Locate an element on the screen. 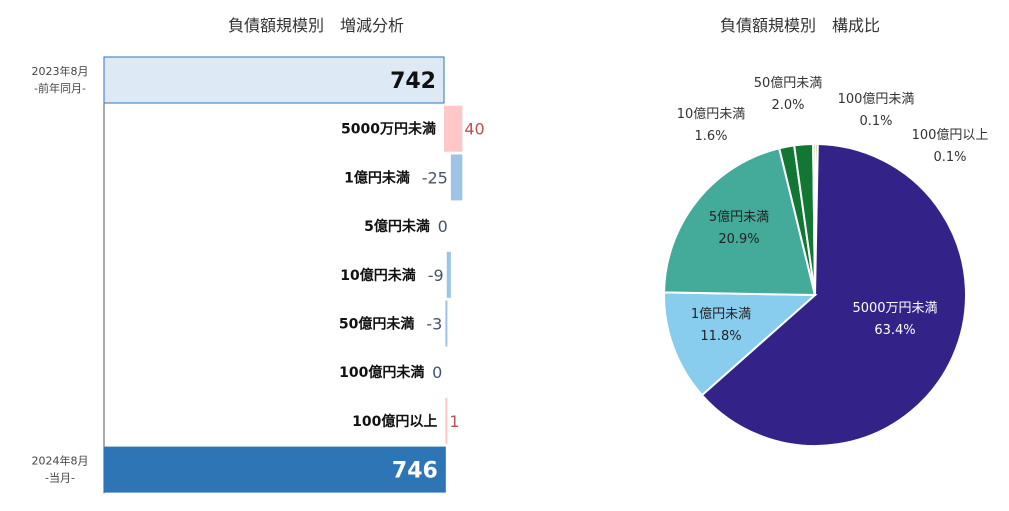 The height and width of the screenshot is (511, 1009). pie-category-label: 50億円未満 is located at coordinates (788, 83).